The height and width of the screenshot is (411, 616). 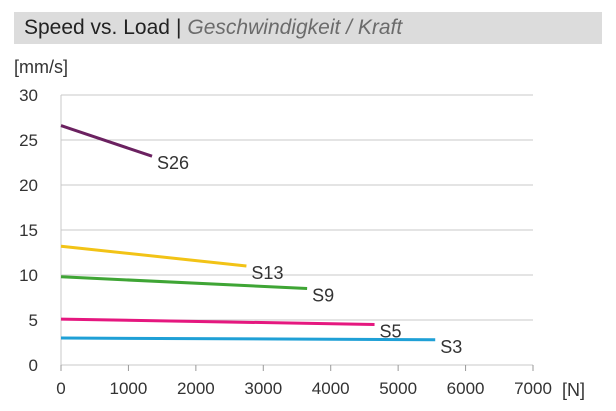 I want to click on y-tick-label-25: 25, so click(x=28, y=140).